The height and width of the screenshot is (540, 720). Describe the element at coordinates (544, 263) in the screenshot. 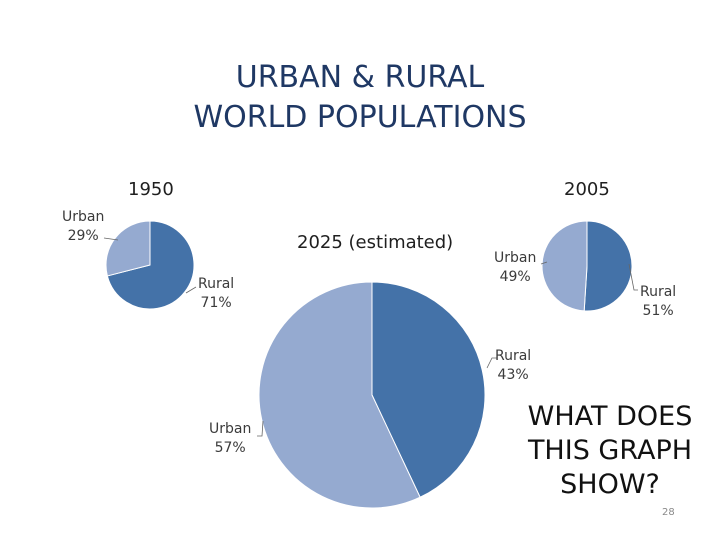

I see `leader-2005-urban` at that location.